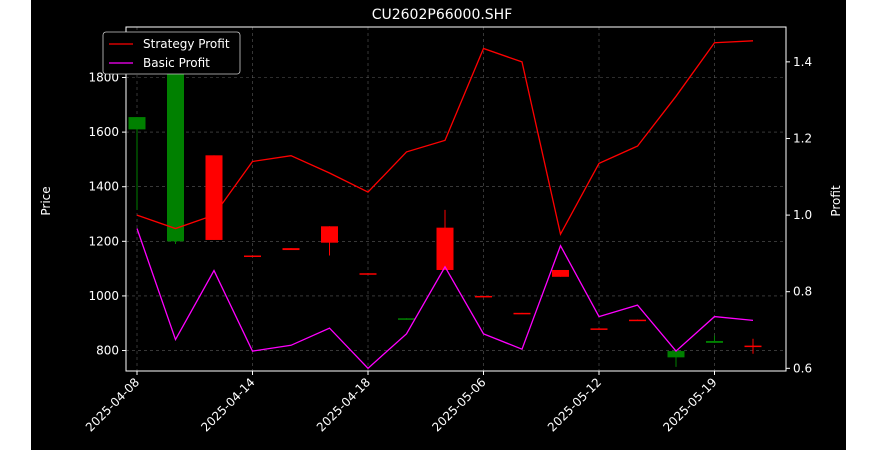  What do you see at coordinates (112, 404) in the screenshot?
I see `x-tick-label: 2025-04-08` at bounding box center [112, 404].